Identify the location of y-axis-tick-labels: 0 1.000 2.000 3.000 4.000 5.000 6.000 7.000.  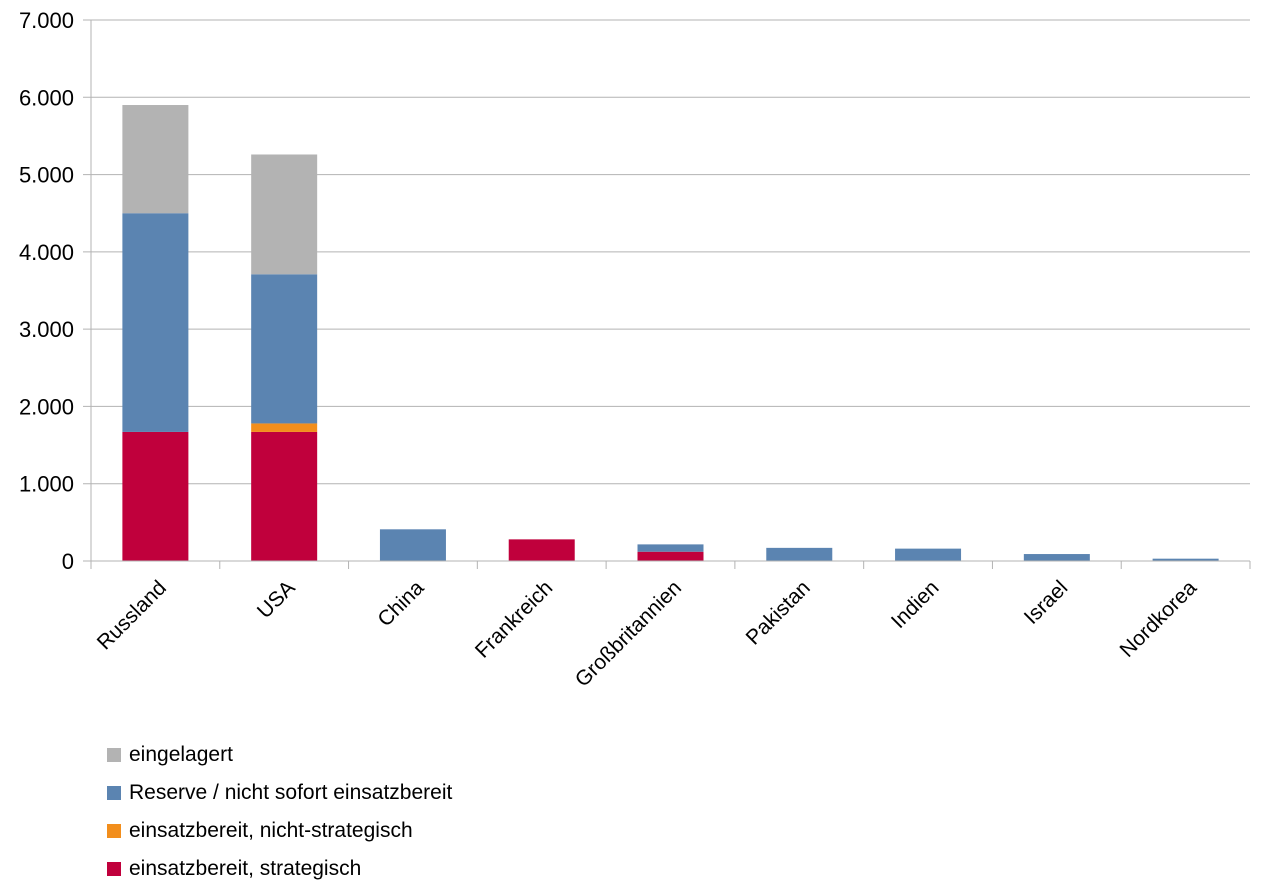
(46, 291).